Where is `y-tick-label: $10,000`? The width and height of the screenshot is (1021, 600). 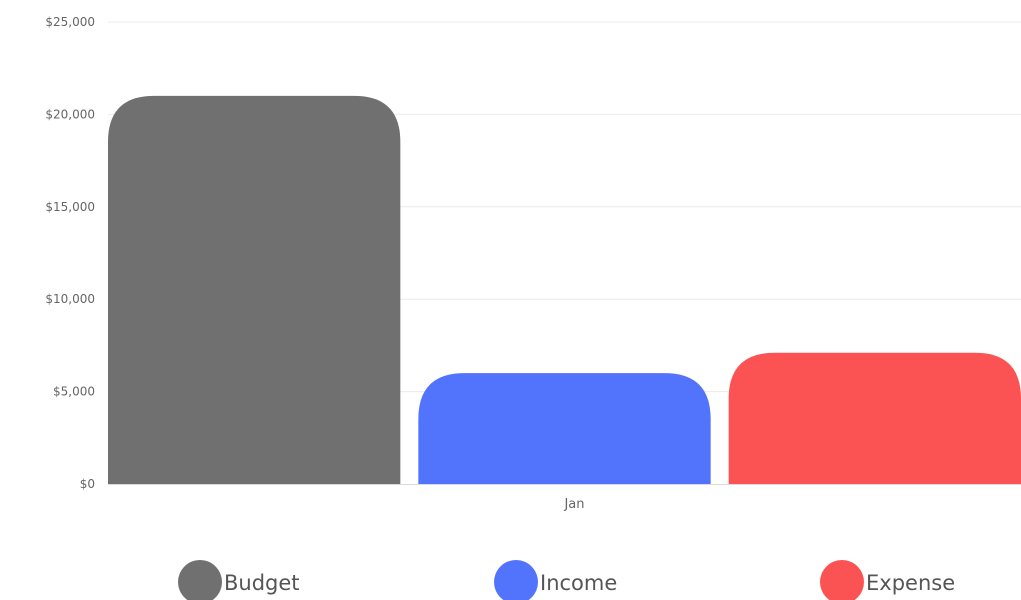 y-tick-label: $10,000 is located at coordinates (70, 299).